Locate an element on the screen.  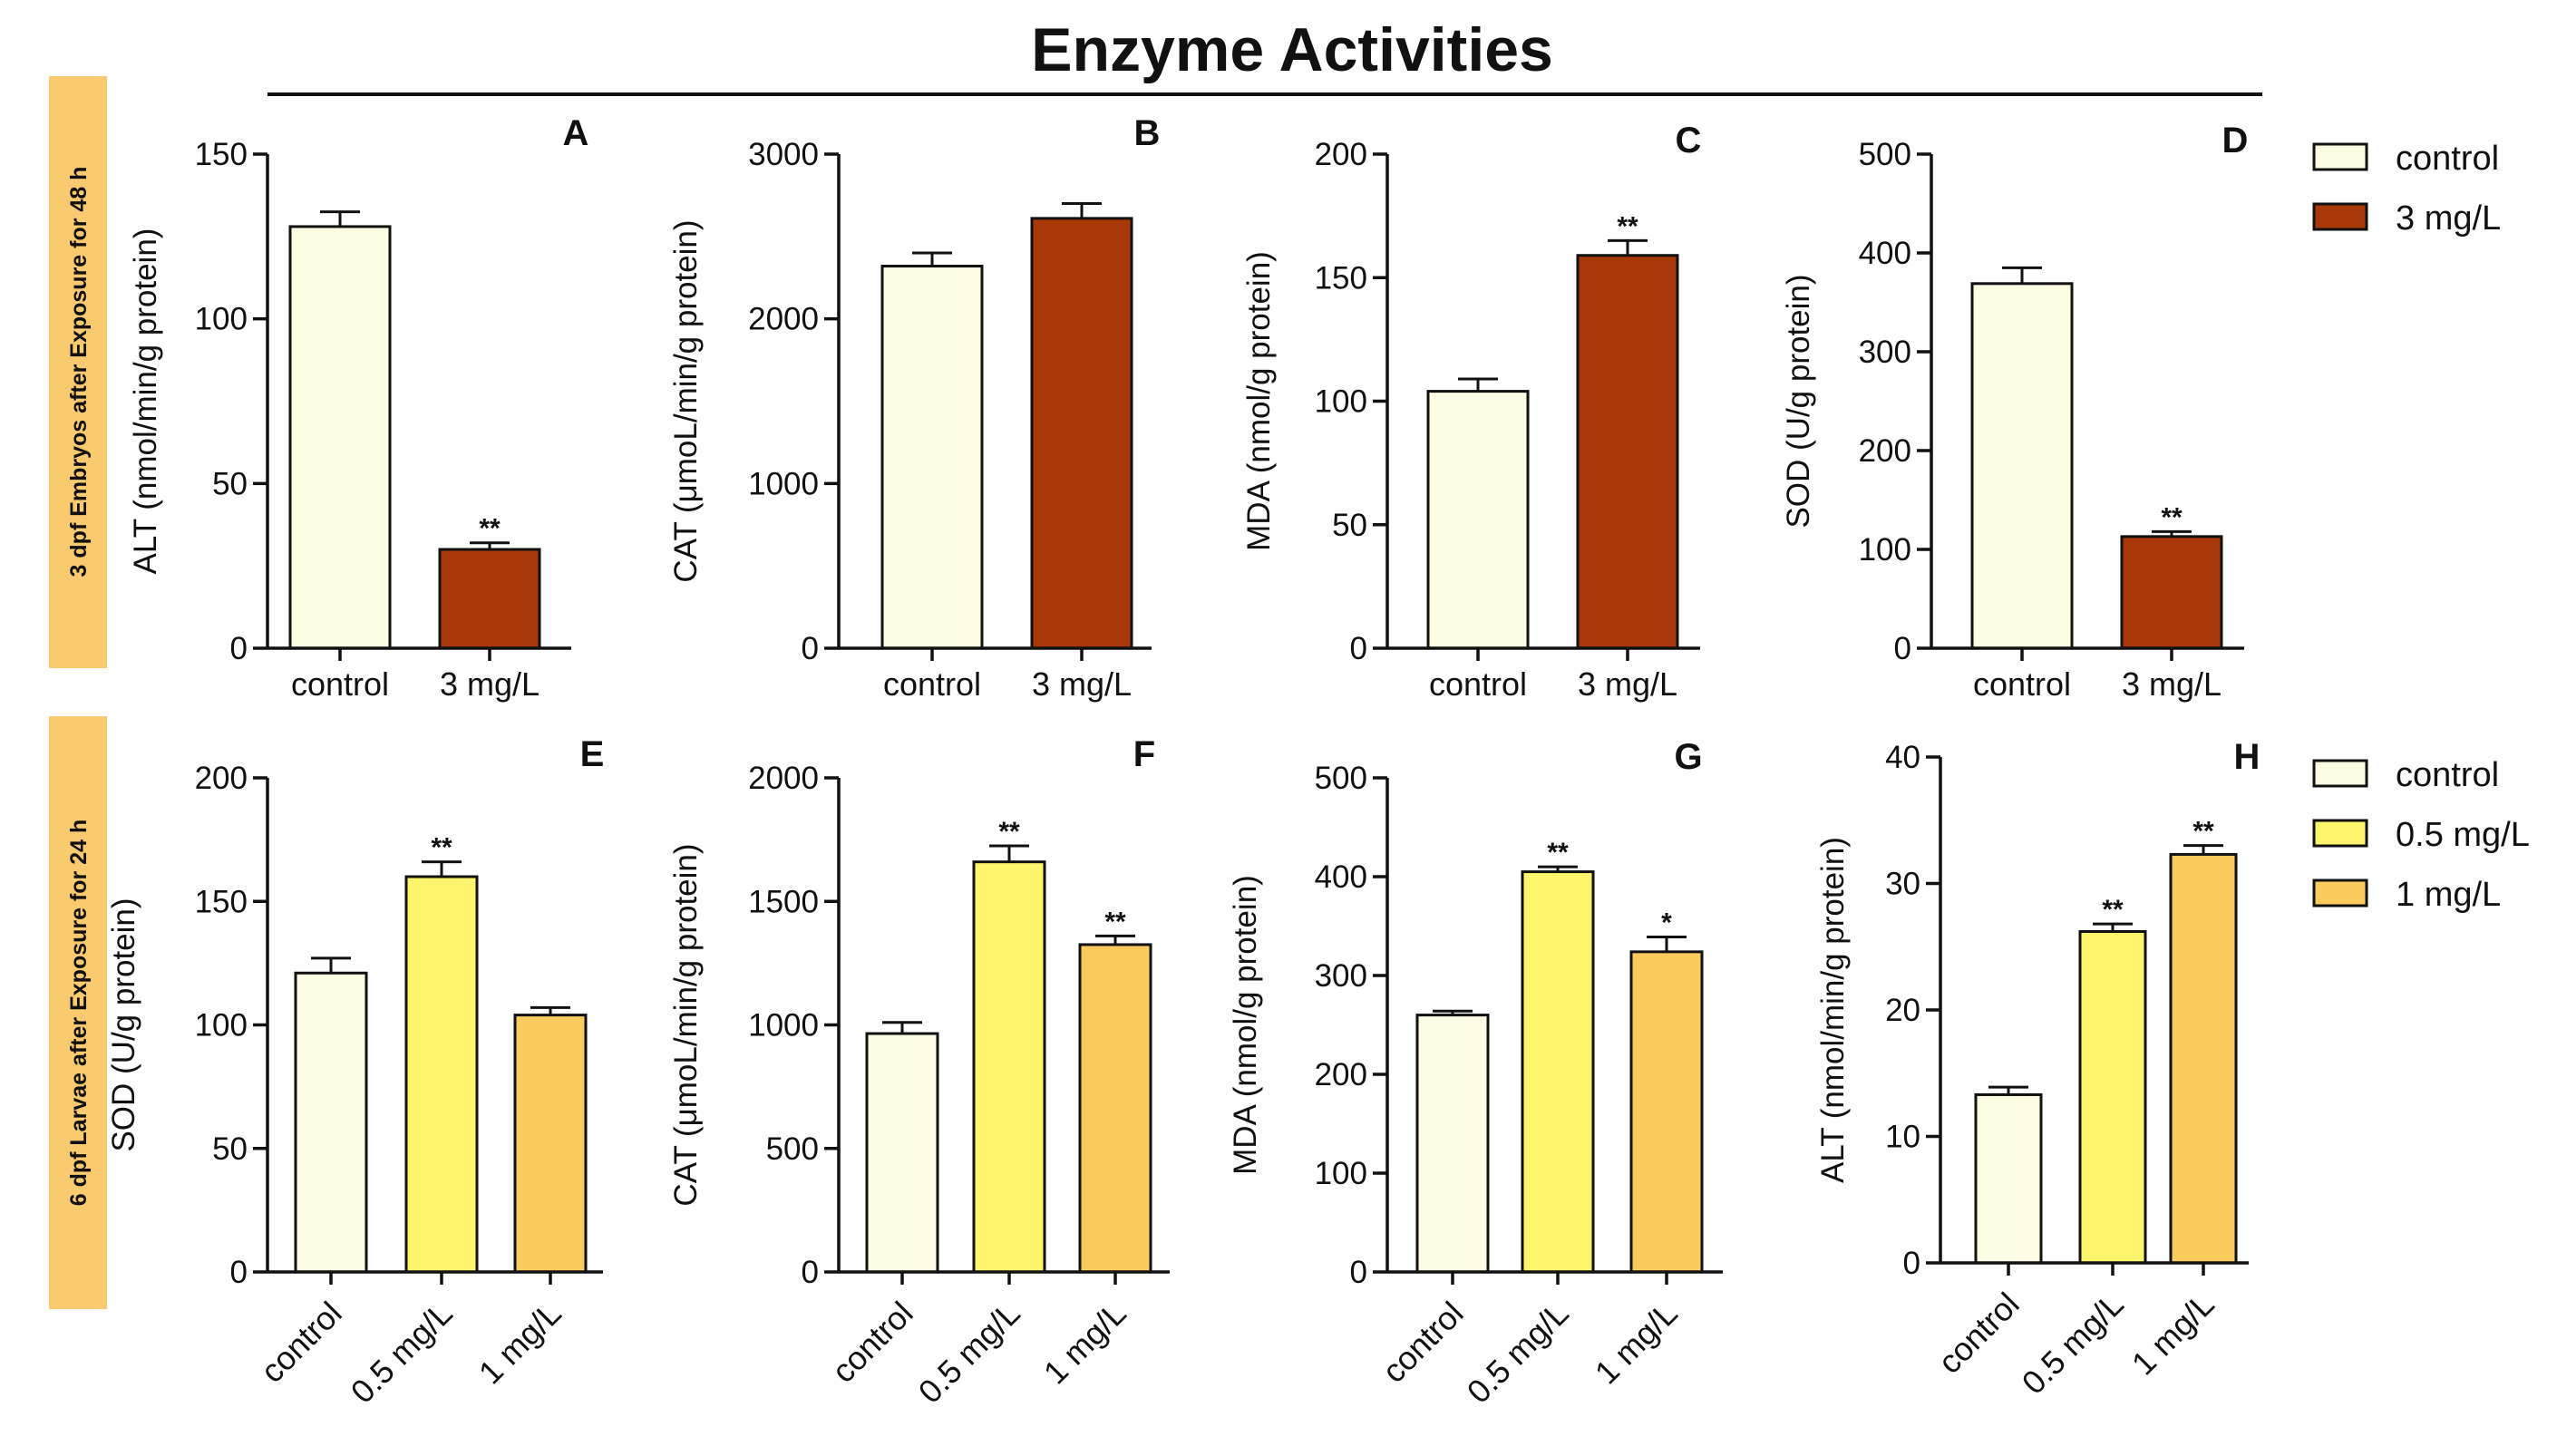
y-tick-label-d-3: 300 is located at coordinates (1885, 352).